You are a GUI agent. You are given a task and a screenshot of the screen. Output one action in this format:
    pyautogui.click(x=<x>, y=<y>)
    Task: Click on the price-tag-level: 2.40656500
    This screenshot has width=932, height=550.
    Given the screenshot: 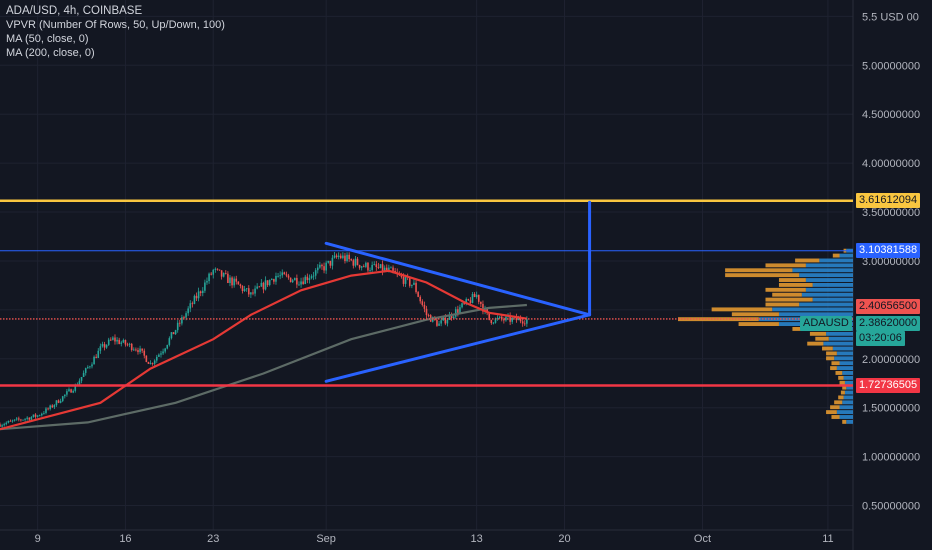 What is the action you would take?
    pyautogui.click(x=888, y=307)
    